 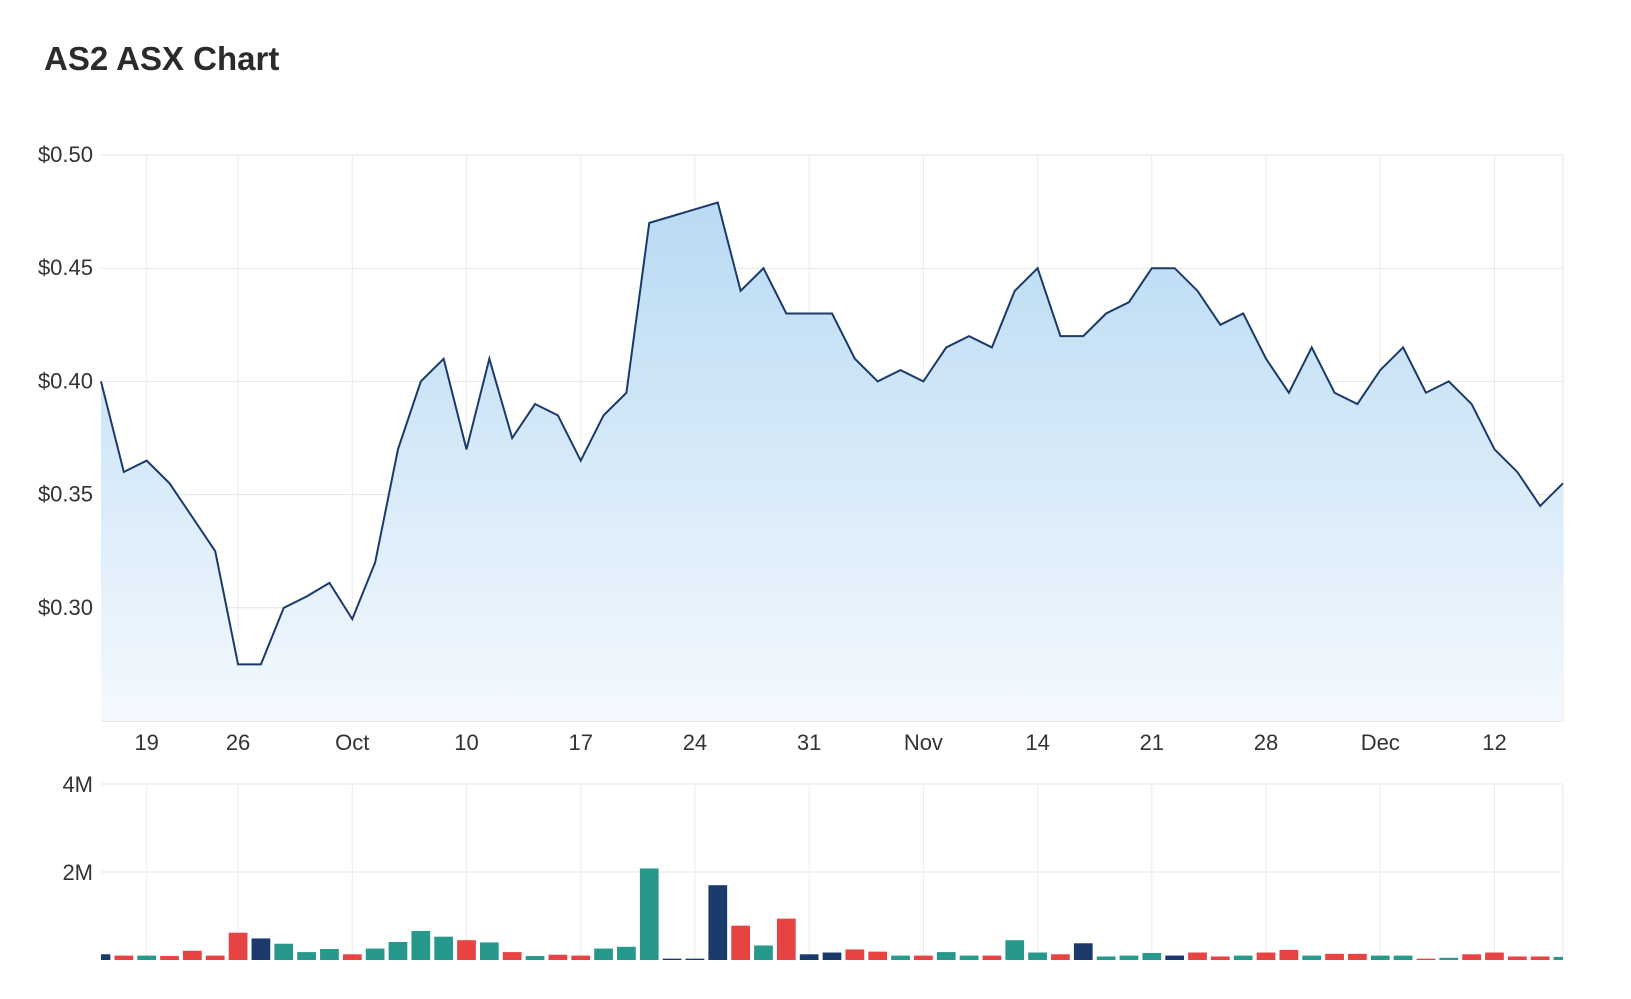 I want to click on x-tick-label: 19, so click(x=146, y=742).